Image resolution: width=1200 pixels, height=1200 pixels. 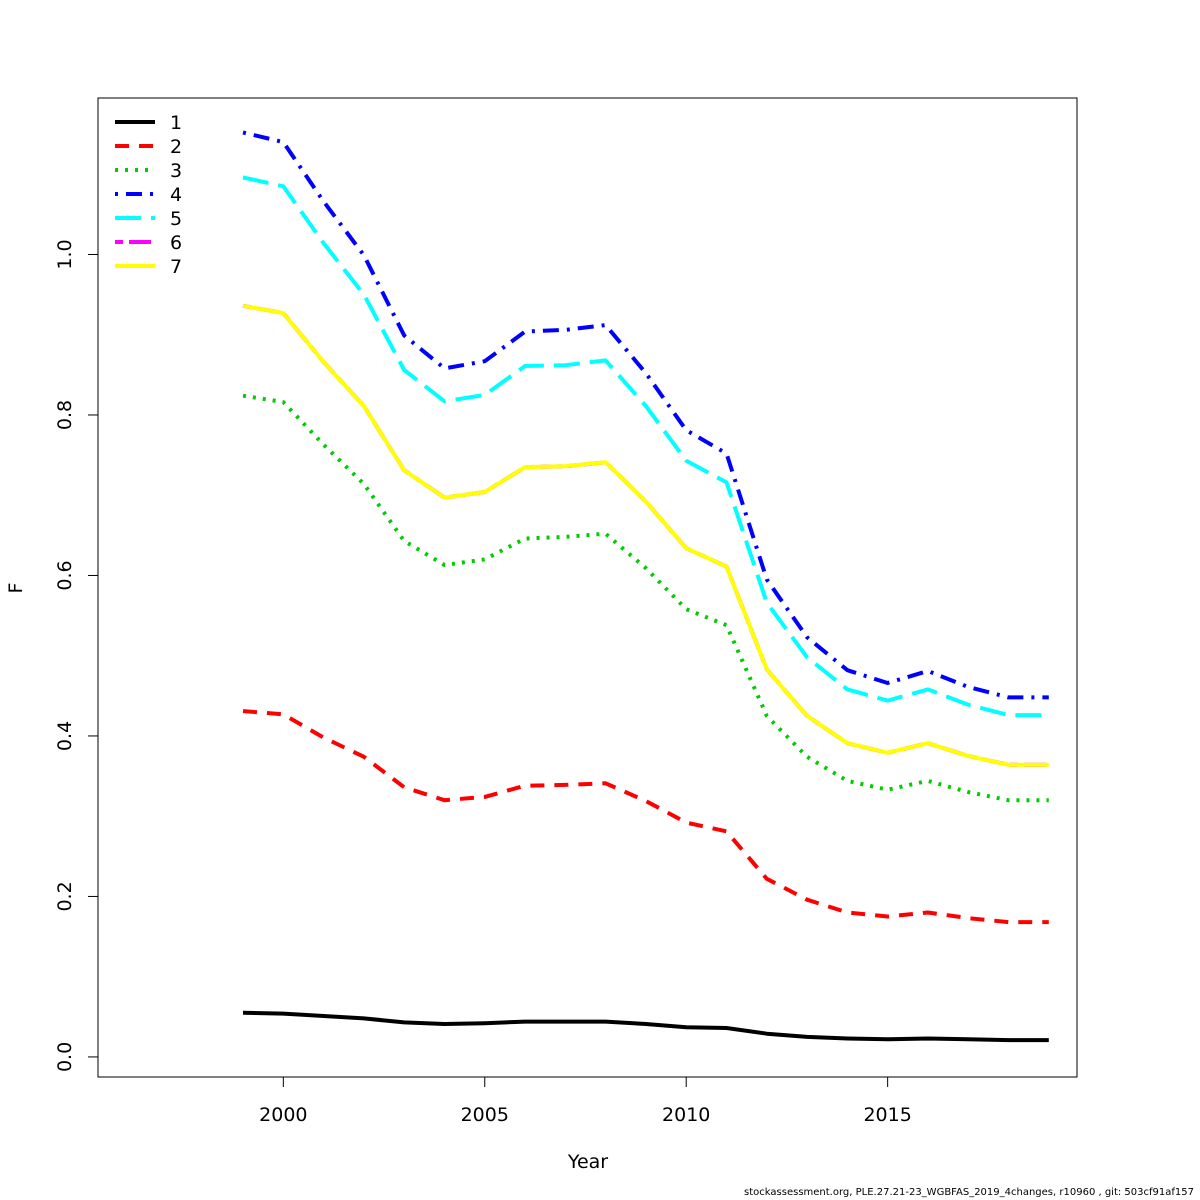 What do you see at coordinates (887, 1115) in the screenshot?
I see `x-tick-label: 2015` at bounding box center [887, 1115].